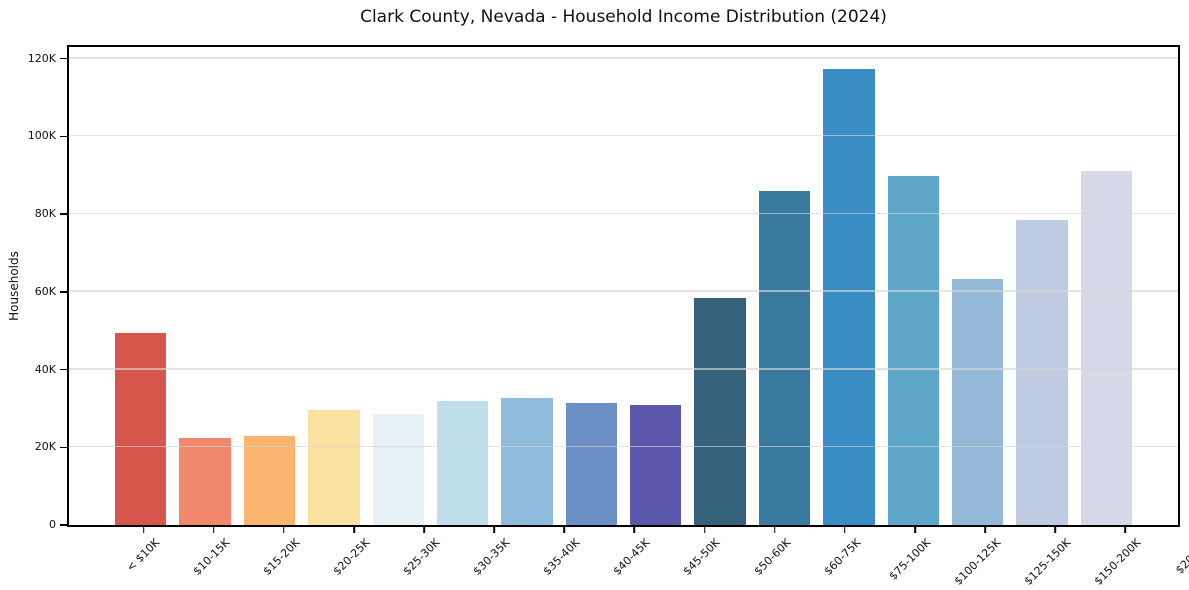 Image resolution: width=1189 pixels, height=590 pixels. Describe the element at coordinates (141, 429) in the screenshot. I see `bar-10k` at that location.